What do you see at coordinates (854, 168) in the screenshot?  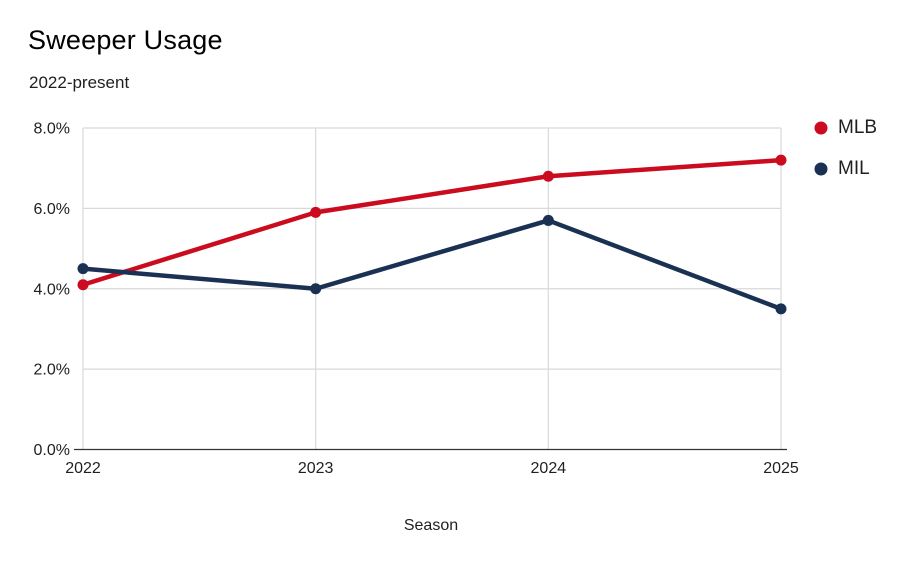 I see `legend-label-mil: MIL` at bounding box center [854, 168].